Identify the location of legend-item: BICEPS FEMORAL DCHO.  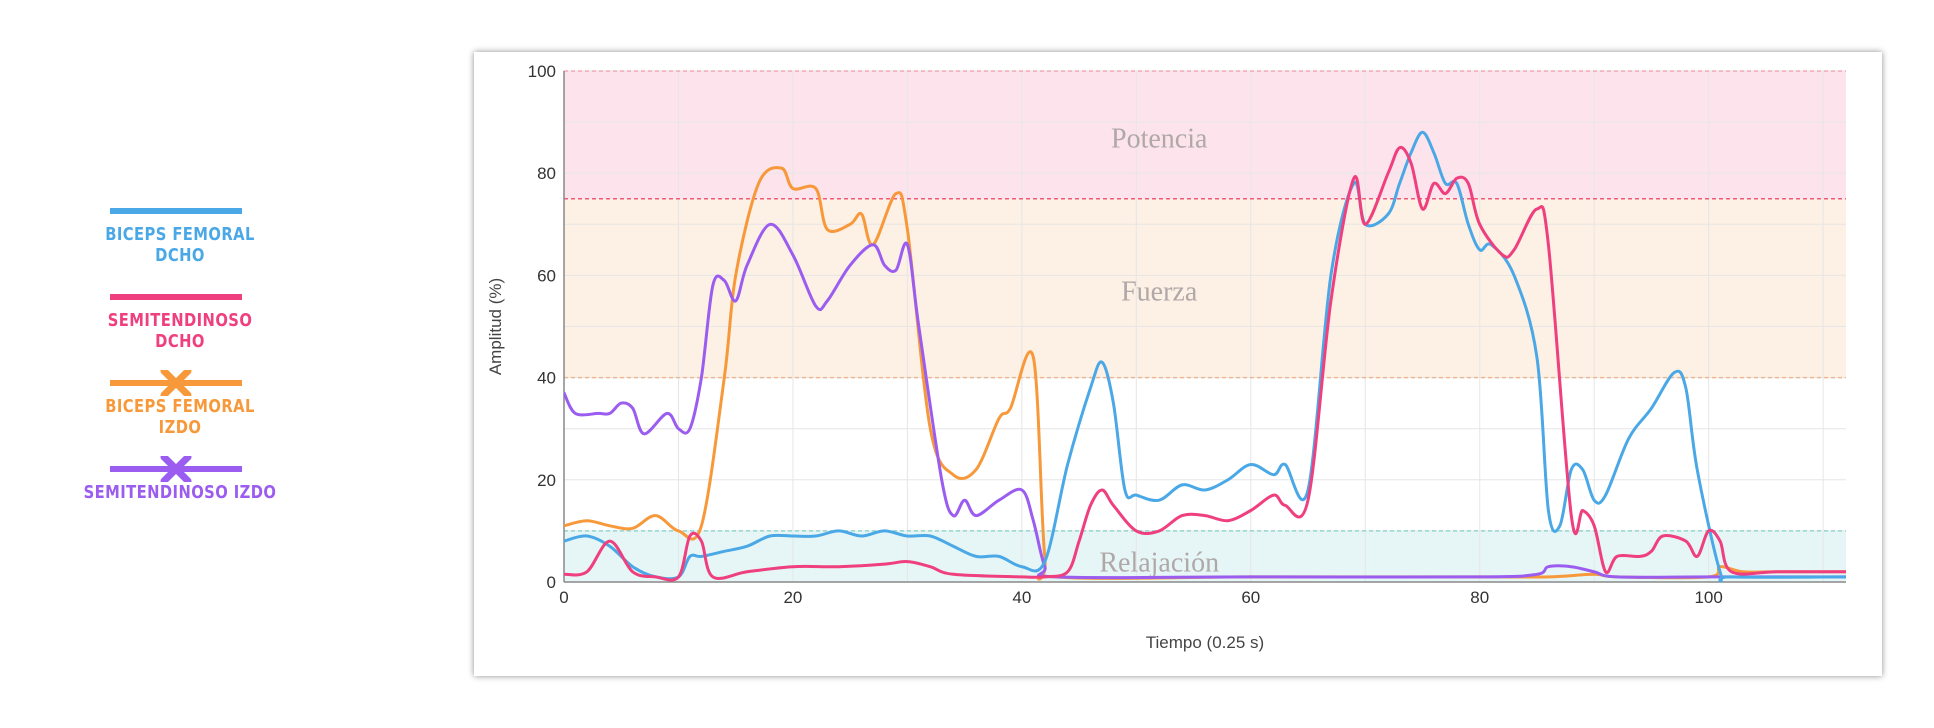
(180, 233).